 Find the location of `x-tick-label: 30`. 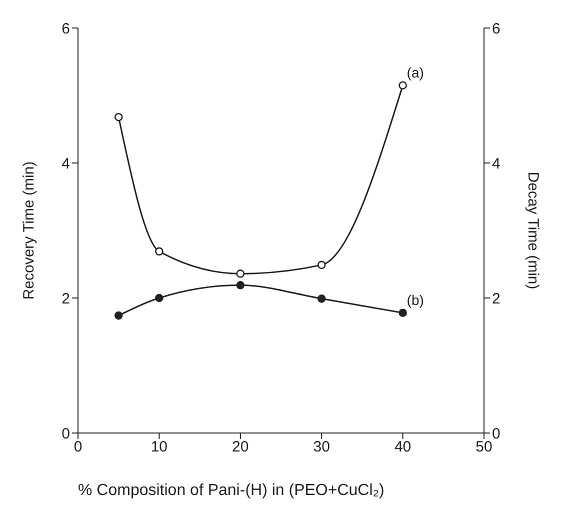

x-tick-label: 30 is located at coordinates (321, 447).